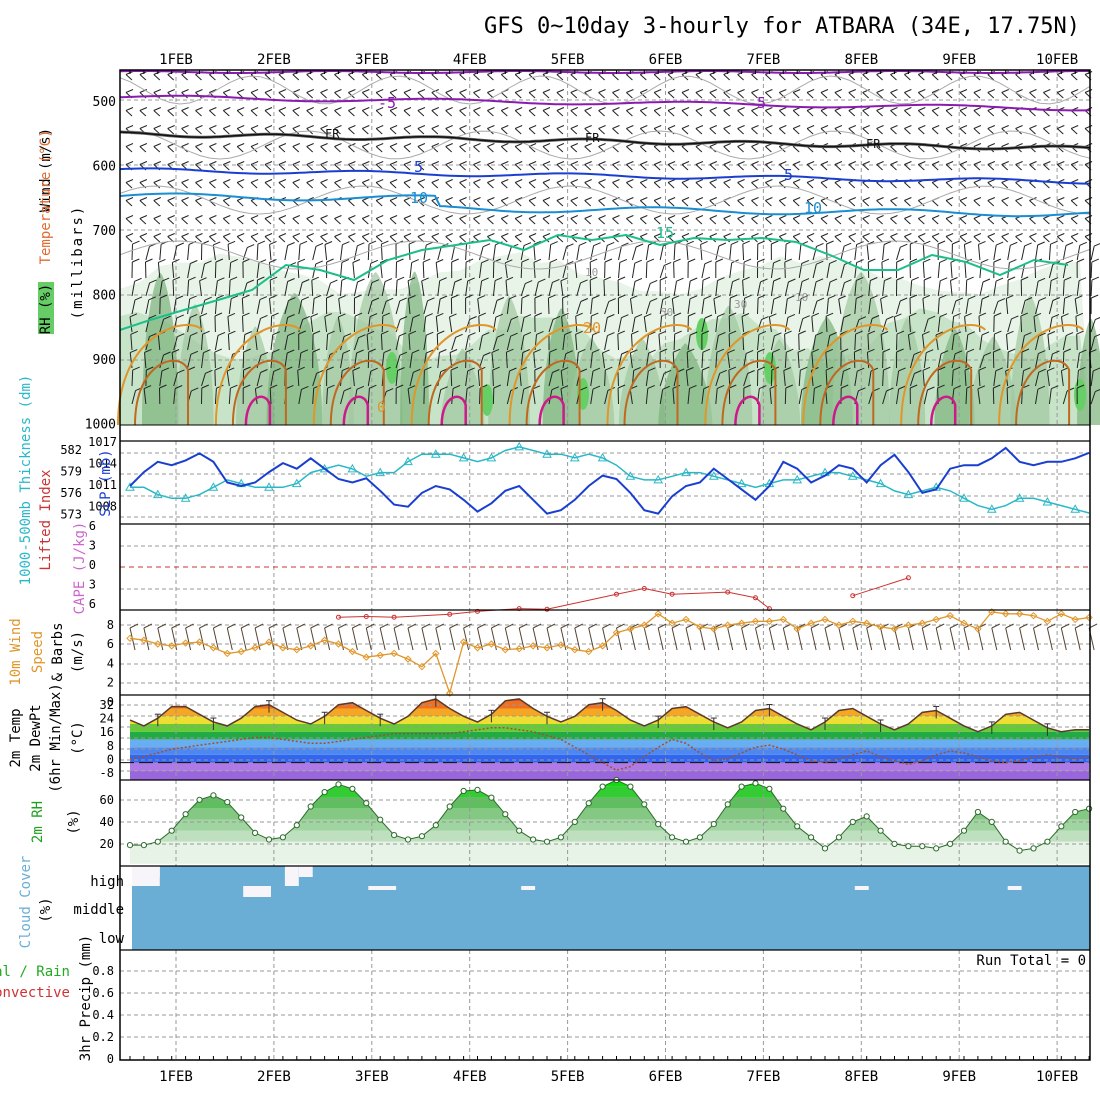 The image size is (1100, 1100). Describe the element at coordinates (213, 486) in the screenshot. I see `thickness-point` at that location.